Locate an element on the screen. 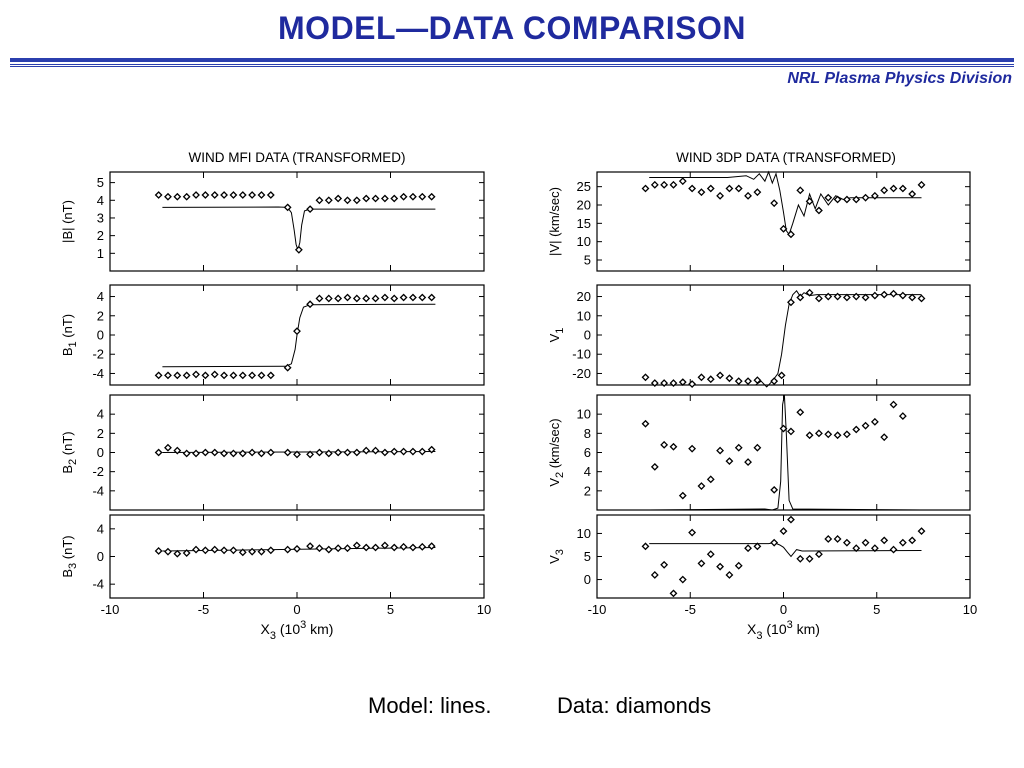 This screenshot has height=768, width=1024. panel-2: -20 -10 0 10 20 V1 is located at coordinates (759, 336).